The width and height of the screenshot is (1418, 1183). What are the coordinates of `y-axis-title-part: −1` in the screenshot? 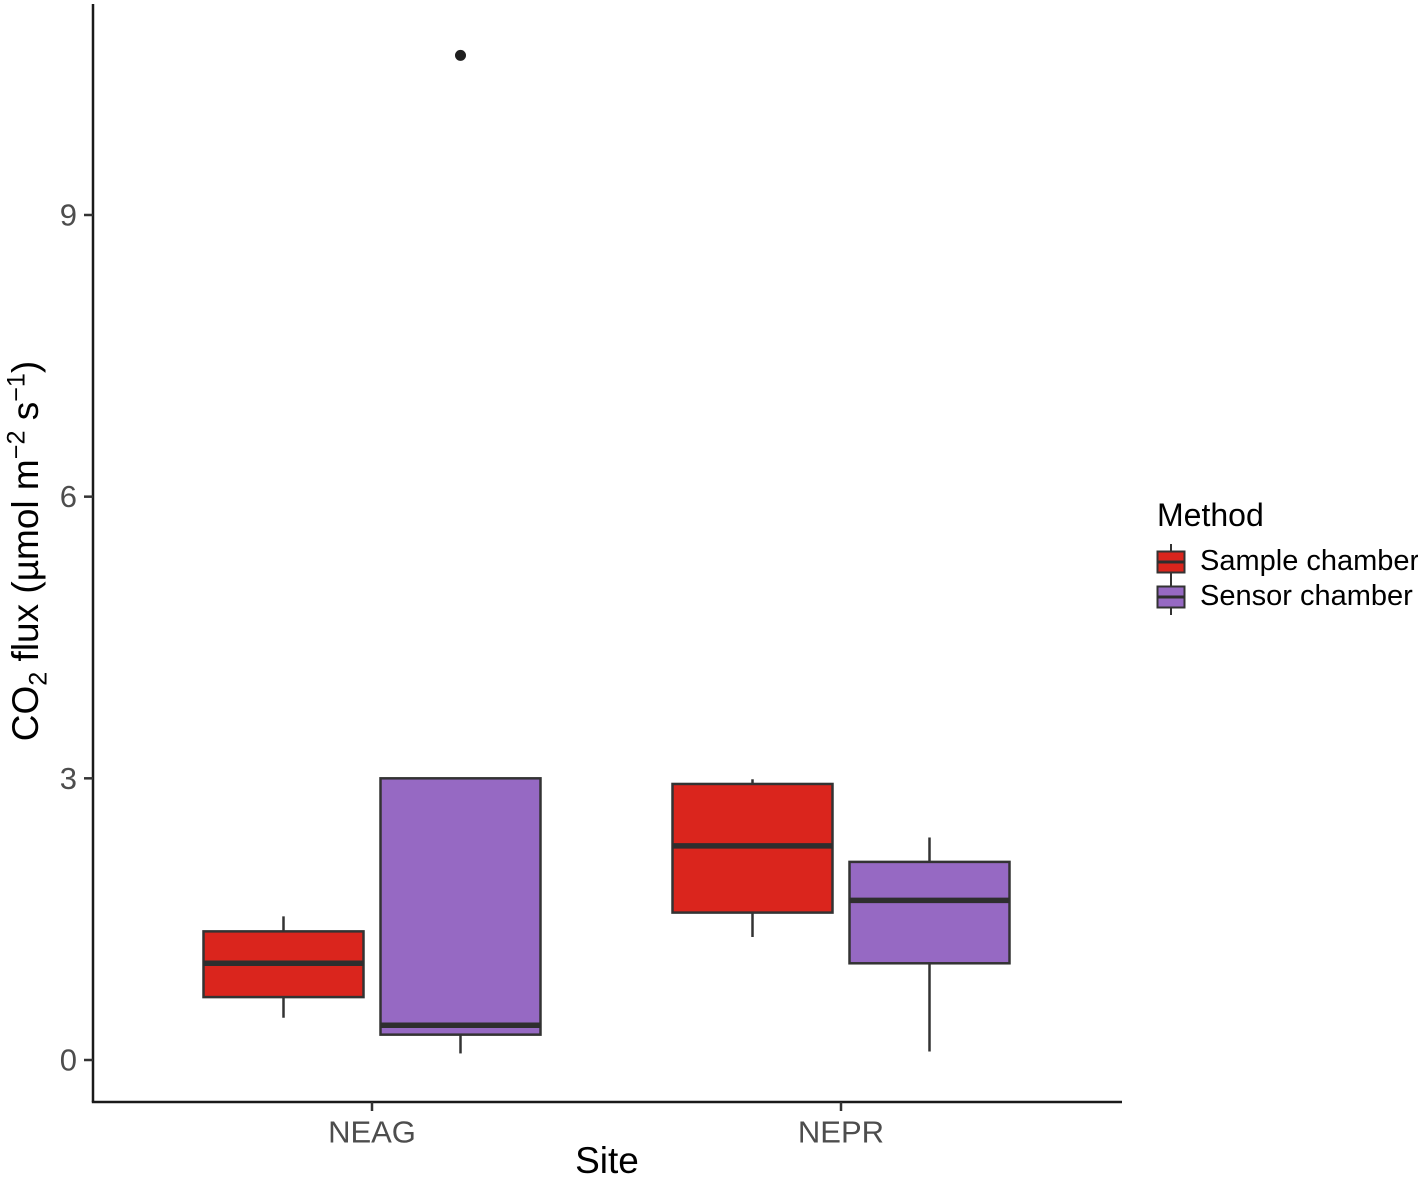 It's located at (16, 387).